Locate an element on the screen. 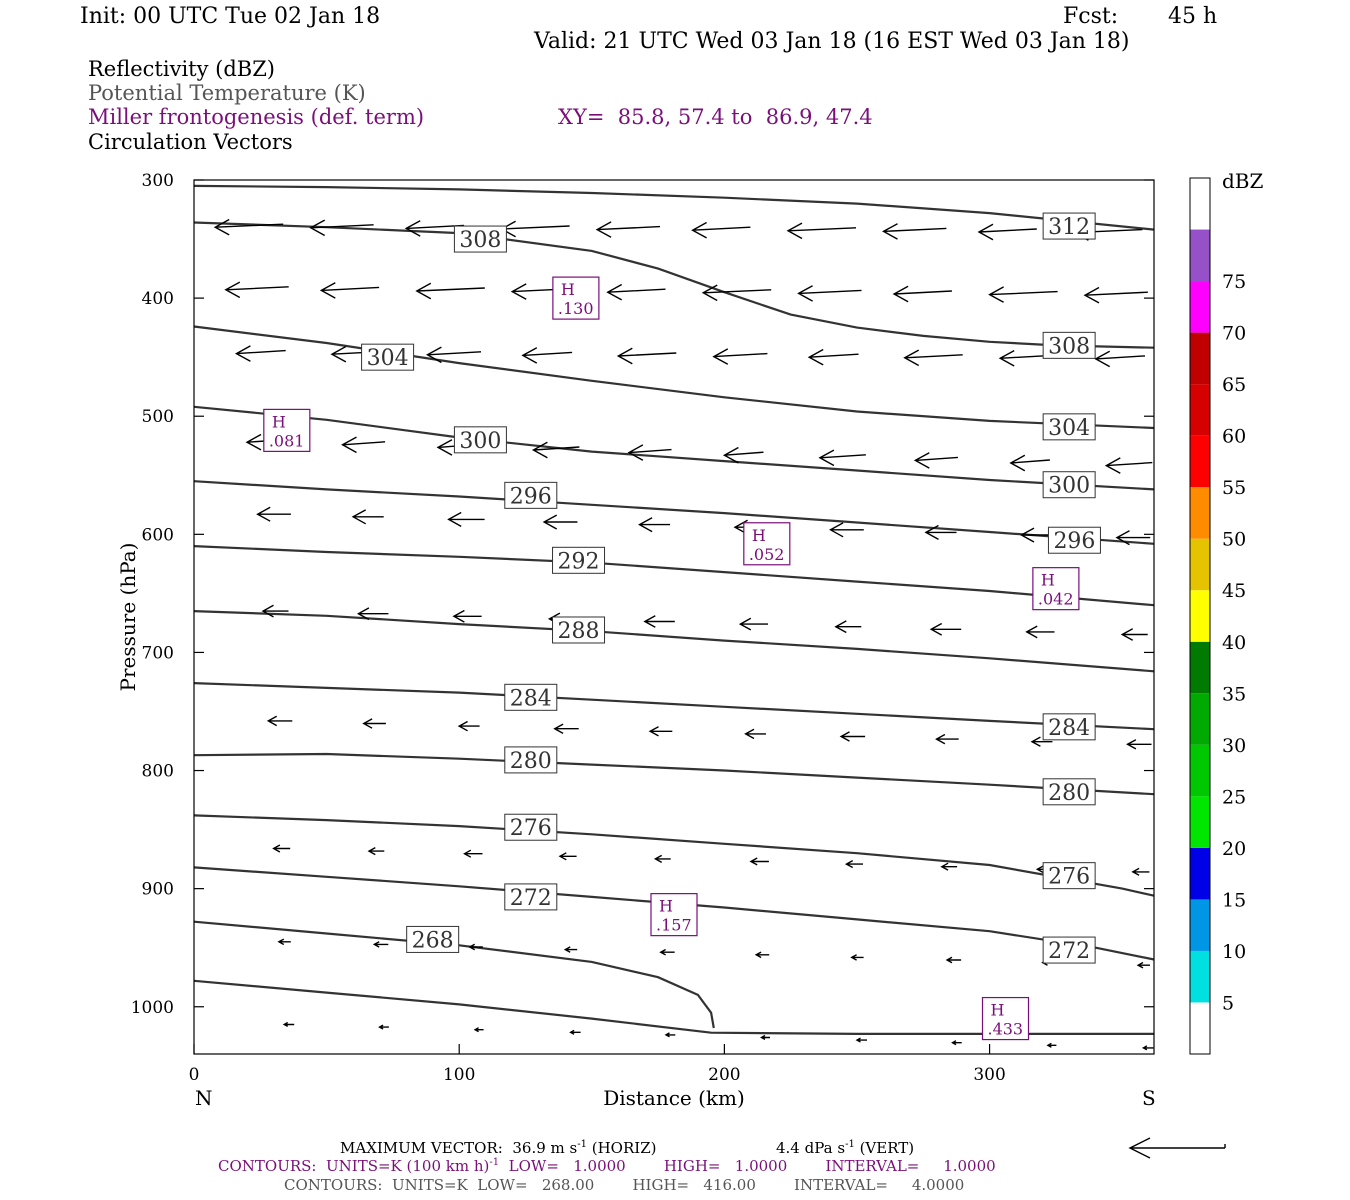  cross-section-endpoints: XY= 85.8, 57.4 to 86.9, 47.4 is located at coordinates (715, 117).